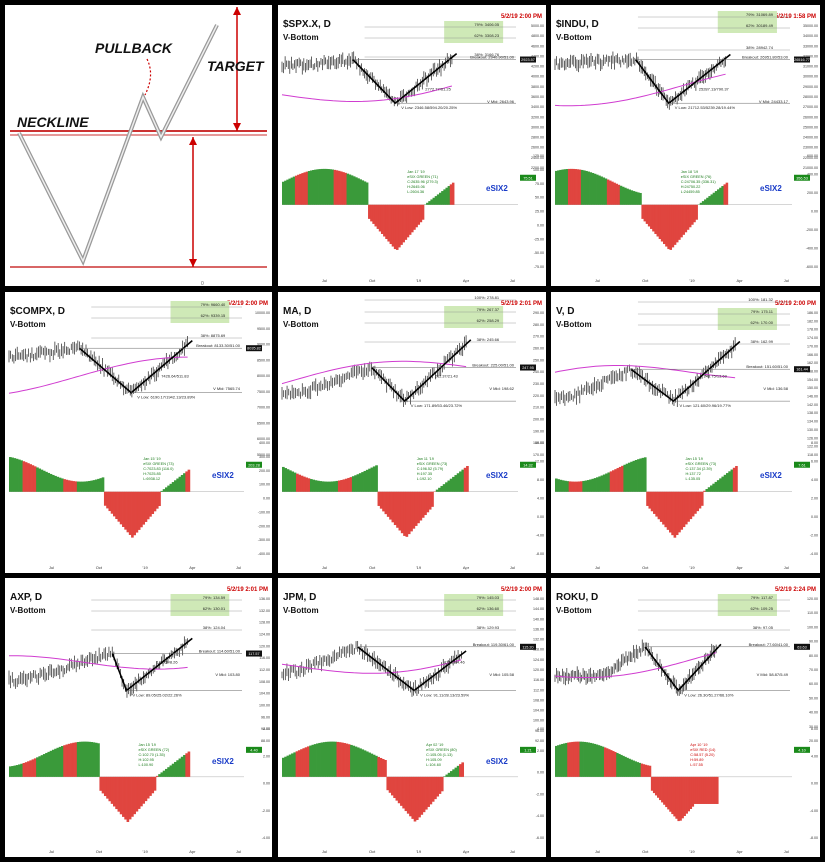 The image size is (825, 862). I want to click on price-tick-label: 70.00, so click(813, 670).